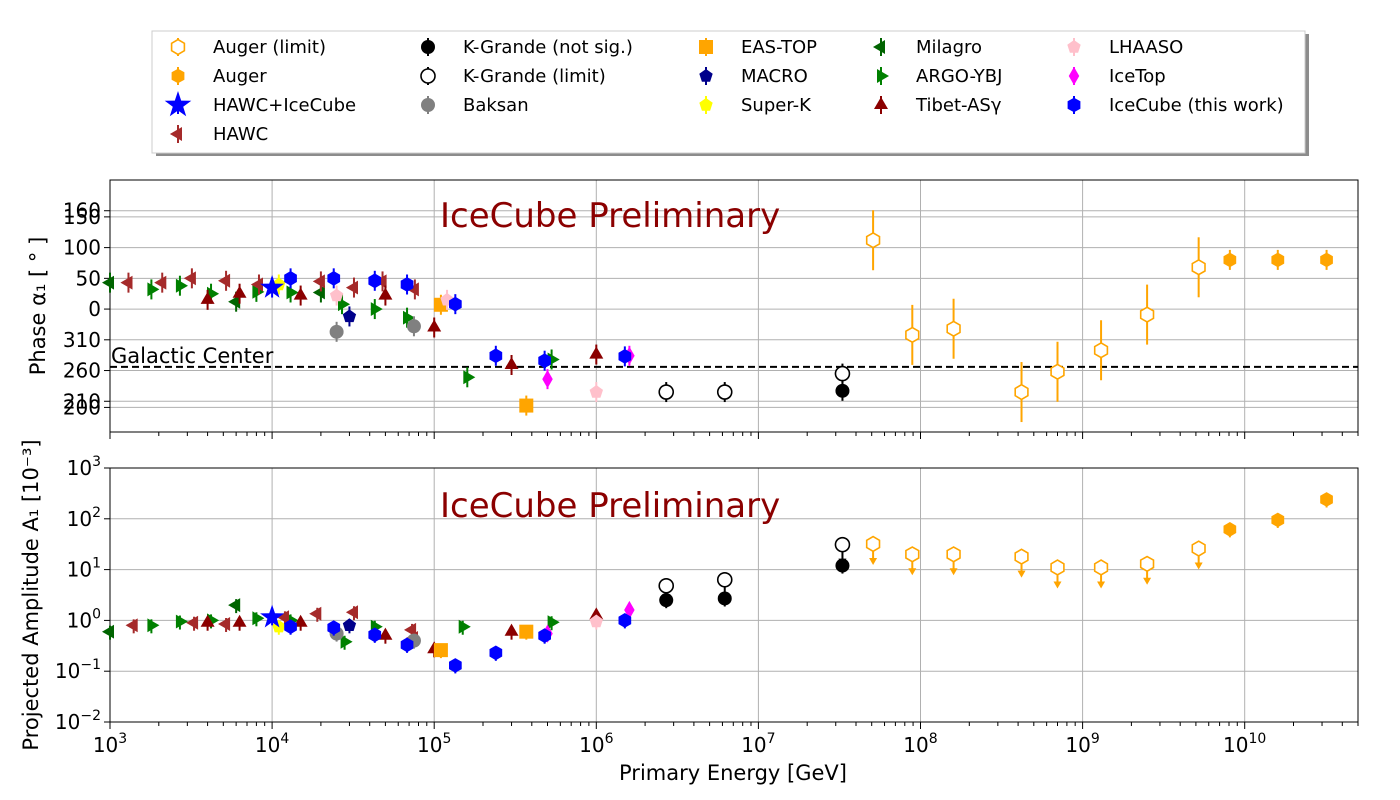  Describe the element at coordinates (774, 76) in the screenshot. I see `legend-label-macro: MACRO` at that location.